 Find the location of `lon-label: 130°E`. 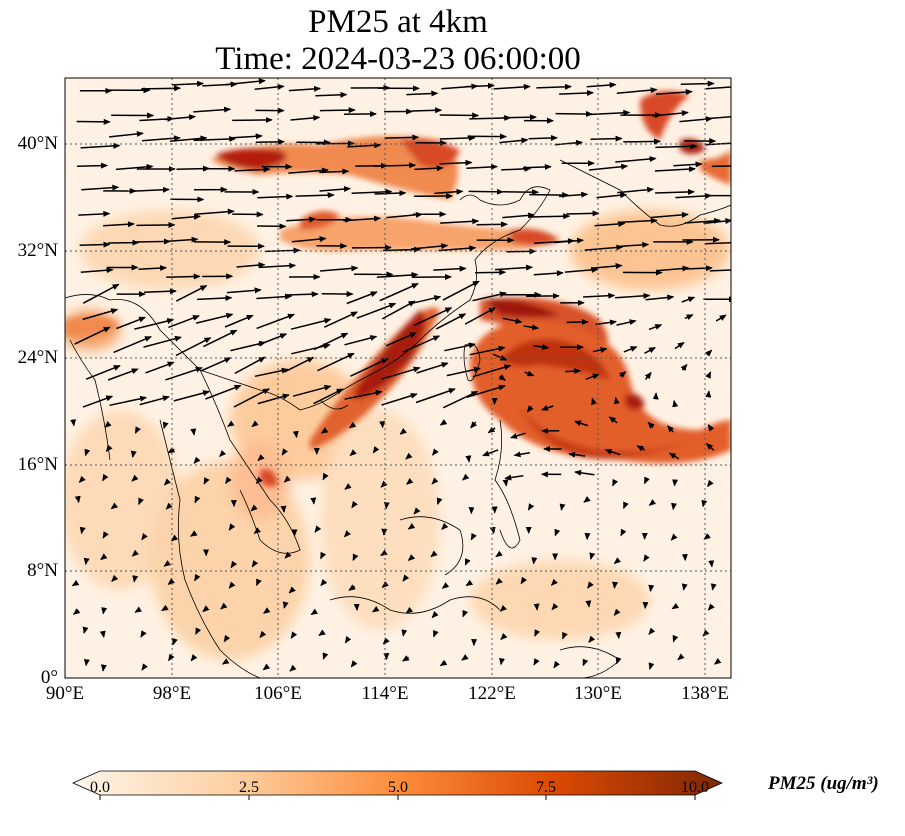

lon-label: 130°E is located at coordinates (598, 693).